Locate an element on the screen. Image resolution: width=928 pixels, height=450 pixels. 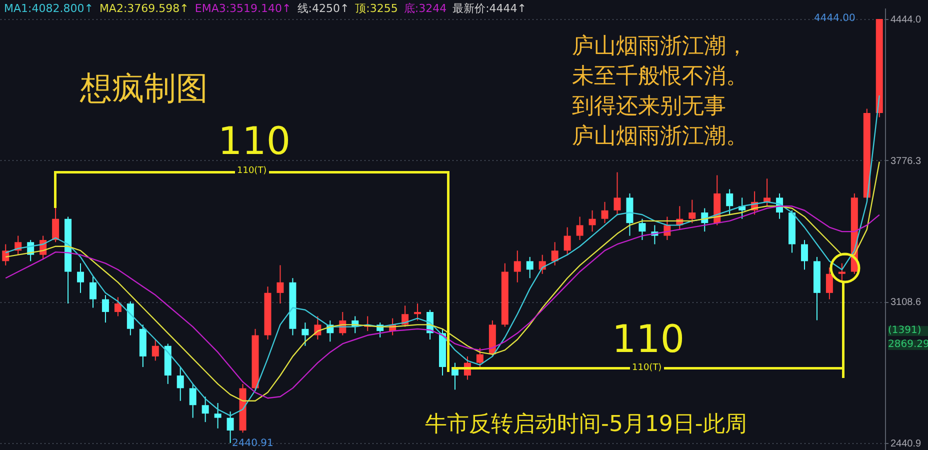
annotation: 想疯制图 is located at coordinates (144, 88).